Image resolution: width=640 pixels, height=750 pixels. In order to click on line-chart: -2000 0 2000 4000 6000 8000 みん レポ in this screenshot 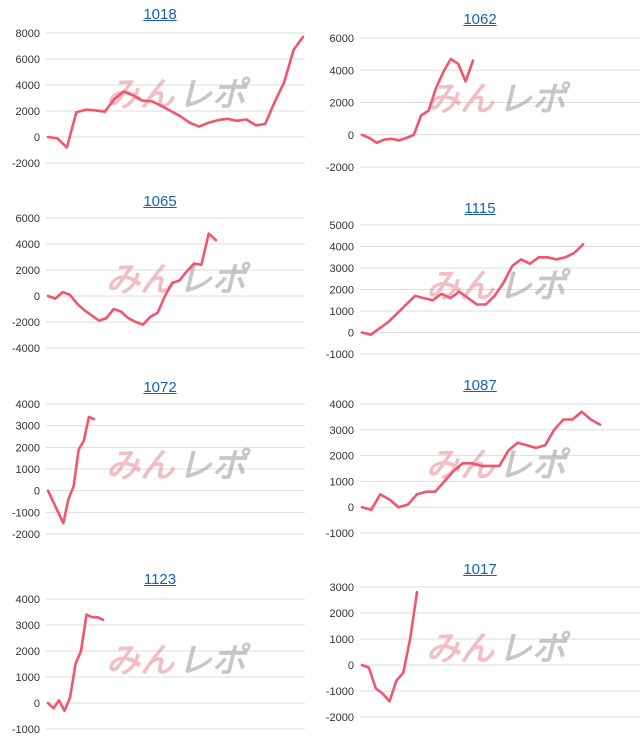, I will do `click(158, 99)`.